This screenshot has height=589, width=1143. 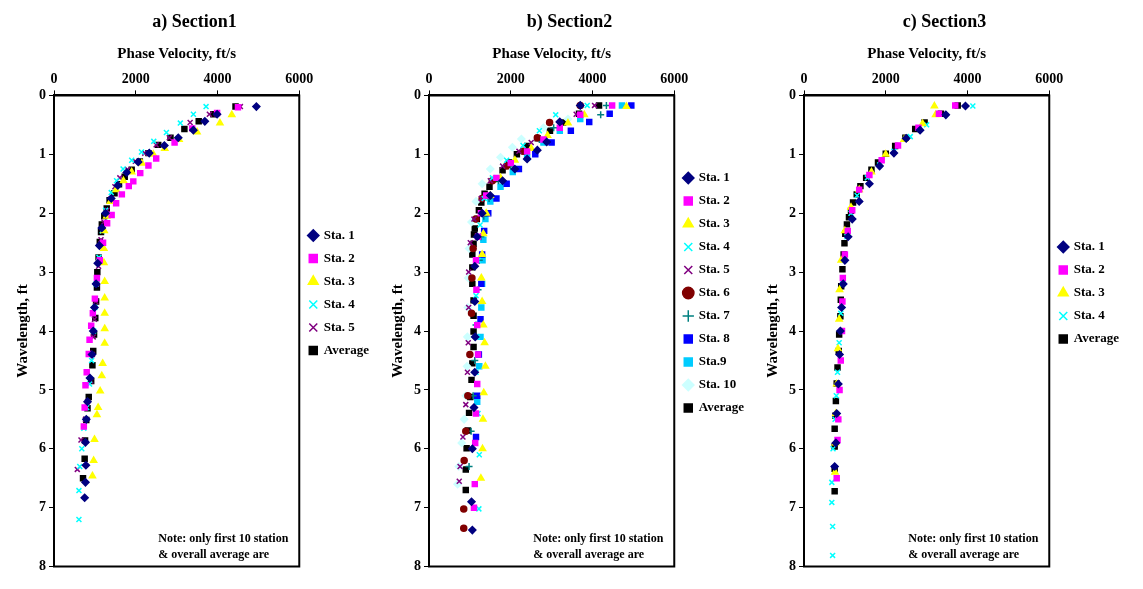 What do you see at coordinates (714, 315) in the screenshot?
I see `legend-label: Sta. 7` at bounding box center [714, 315].